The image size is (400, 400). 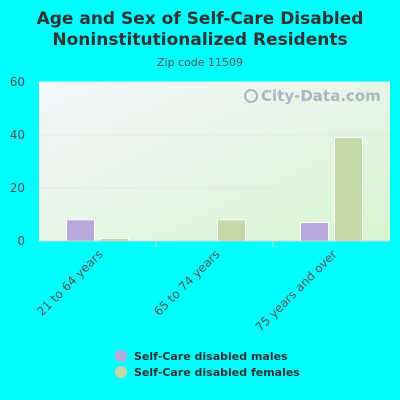 I want to click on y-axis-ticks: 0 20 40 60, so click(x=17, y=161).